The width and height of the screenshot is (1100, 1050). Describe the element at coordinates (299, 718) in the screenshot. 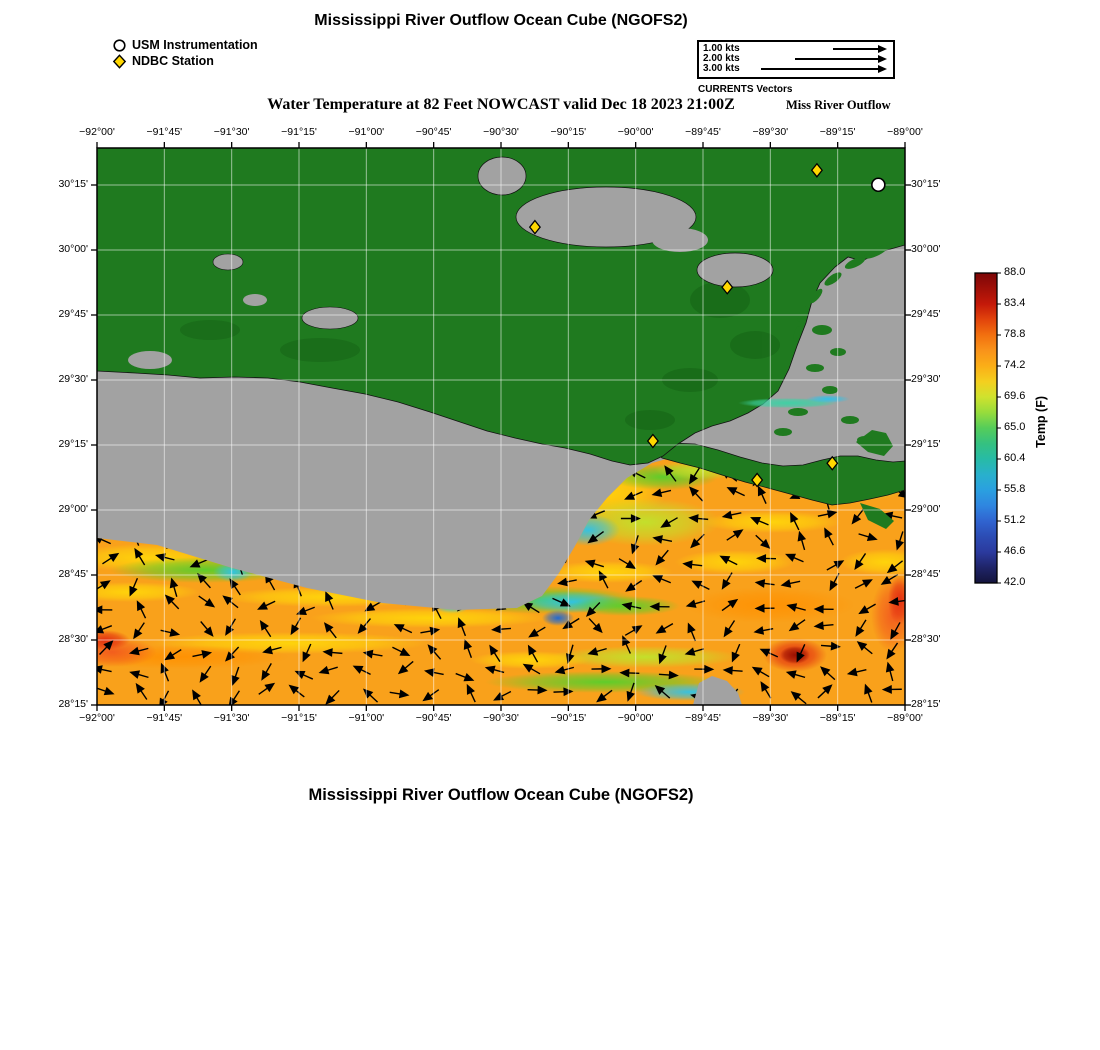

I see `x-axis-tick-label-bottom: −91°15'` at that location.